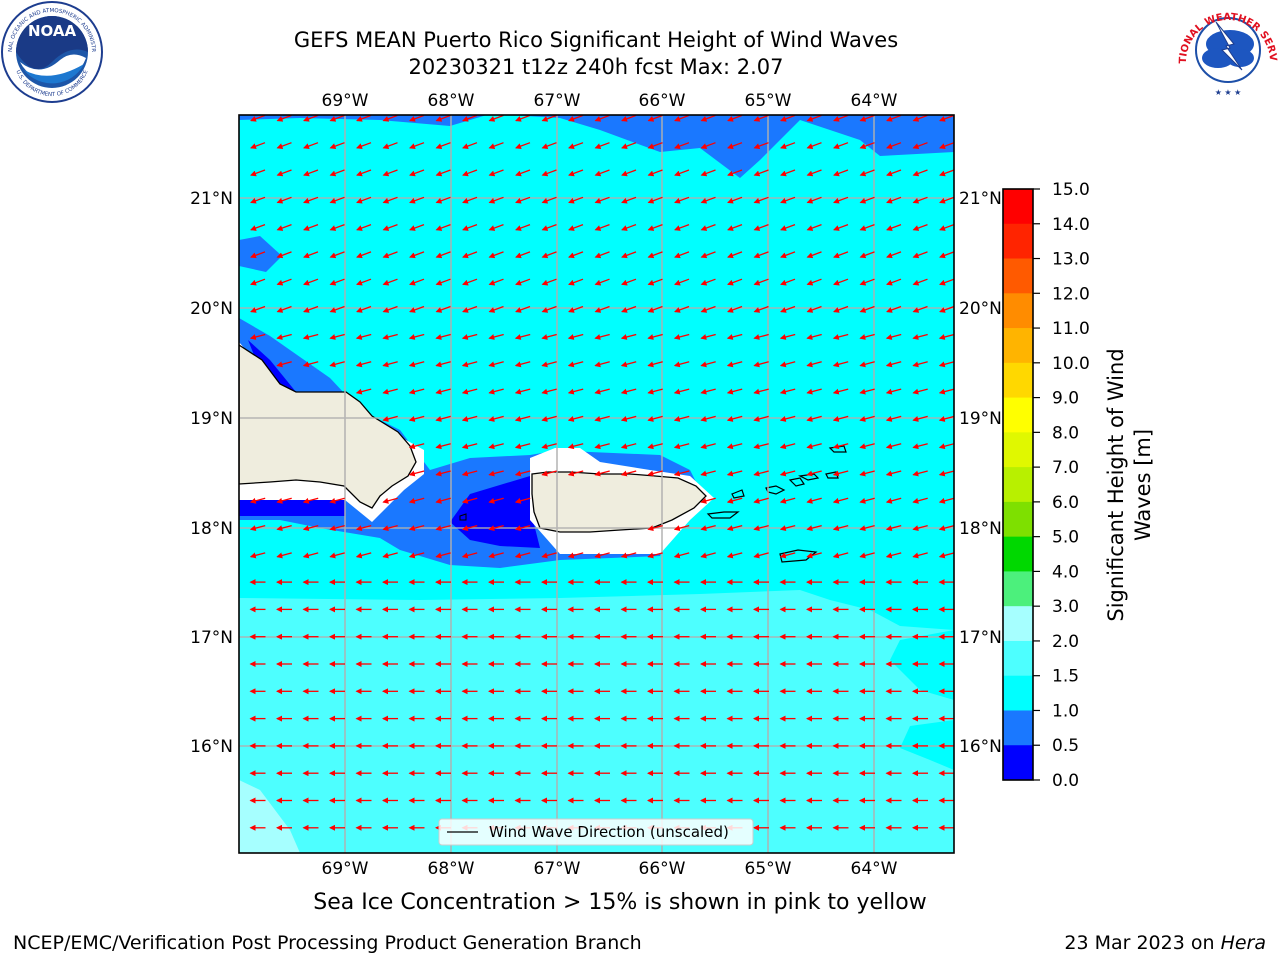 Image resolution: width=1280 pixels, height=960 pixels. What do you see at coordinates (345, 869) in the screenshot?
I see `lon-label: 69°W` at bounding box center [345, 869].